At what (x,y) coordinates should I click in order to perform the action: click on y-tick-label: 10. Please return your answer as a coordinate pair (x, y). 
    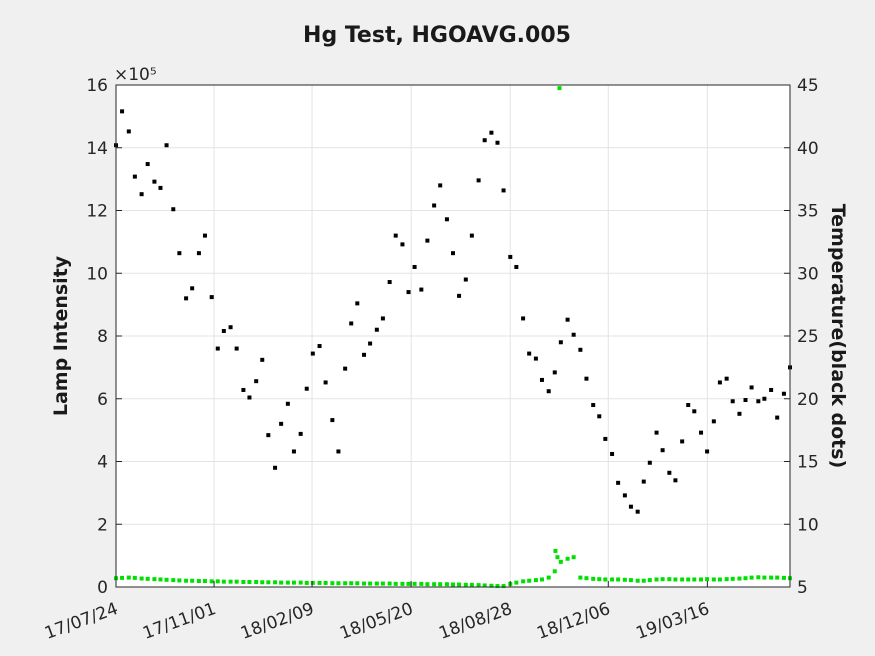
    Looking at the image, I should click on (97, 274).